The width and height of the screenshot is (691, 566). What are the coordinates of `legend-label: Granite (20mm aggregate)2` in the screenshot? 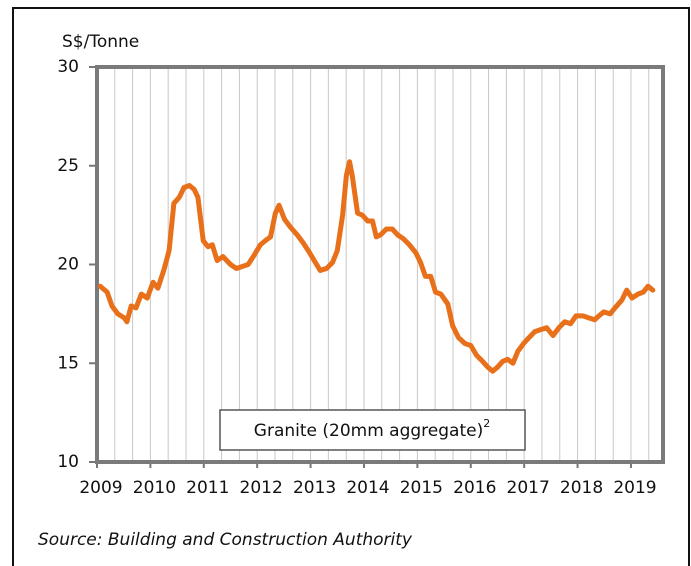 It's located at (372, 429).